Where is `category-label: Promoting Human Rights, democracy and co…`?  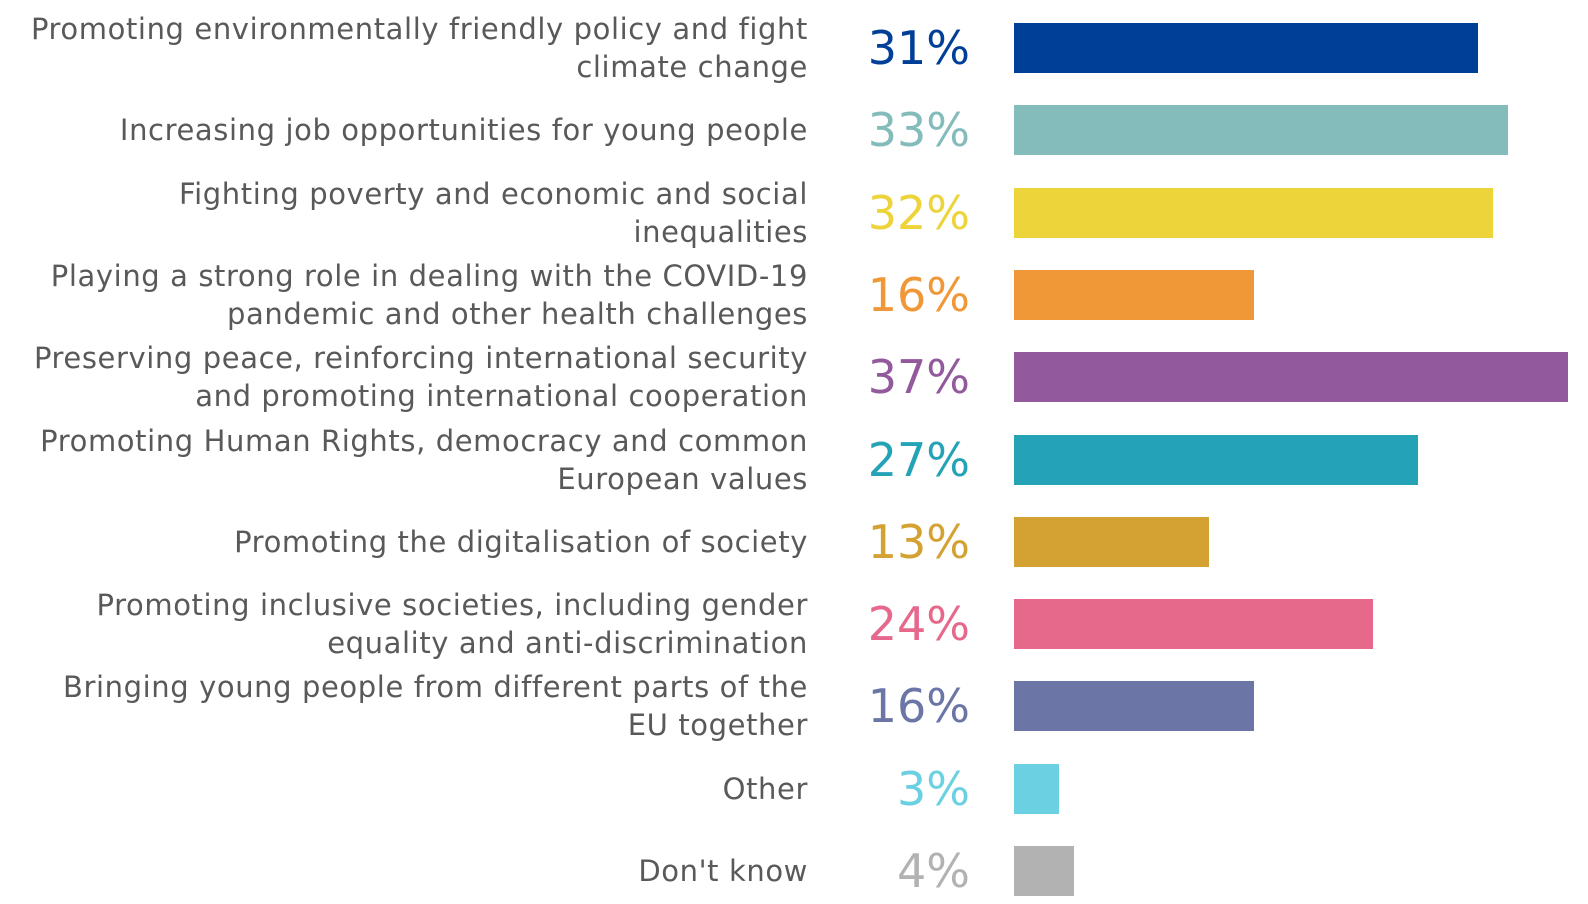 category-label: Promoting Human Rights, democracy and co… is located at coordinates (424, 459).